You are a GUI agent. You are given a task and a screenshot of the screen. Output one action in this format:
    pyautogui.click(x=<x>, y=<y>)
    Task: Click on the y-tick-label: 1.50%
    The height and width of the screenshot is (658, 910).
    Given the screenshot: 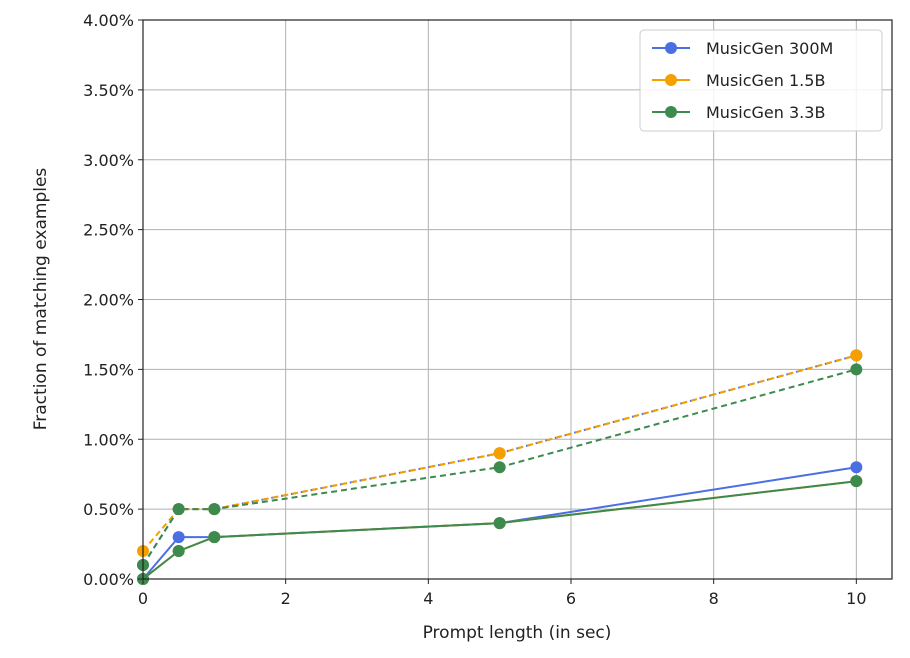 What is the action you would take?
    pyautogui.click(x=108, y=369)
    